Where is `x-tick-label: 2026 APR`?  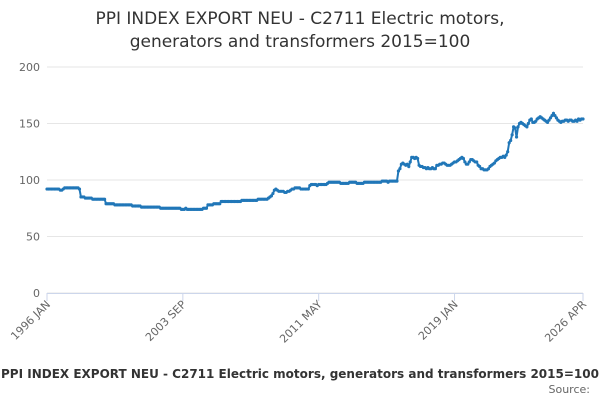 x-tick-label: 2026 APR is located at coordinates (565, 321).